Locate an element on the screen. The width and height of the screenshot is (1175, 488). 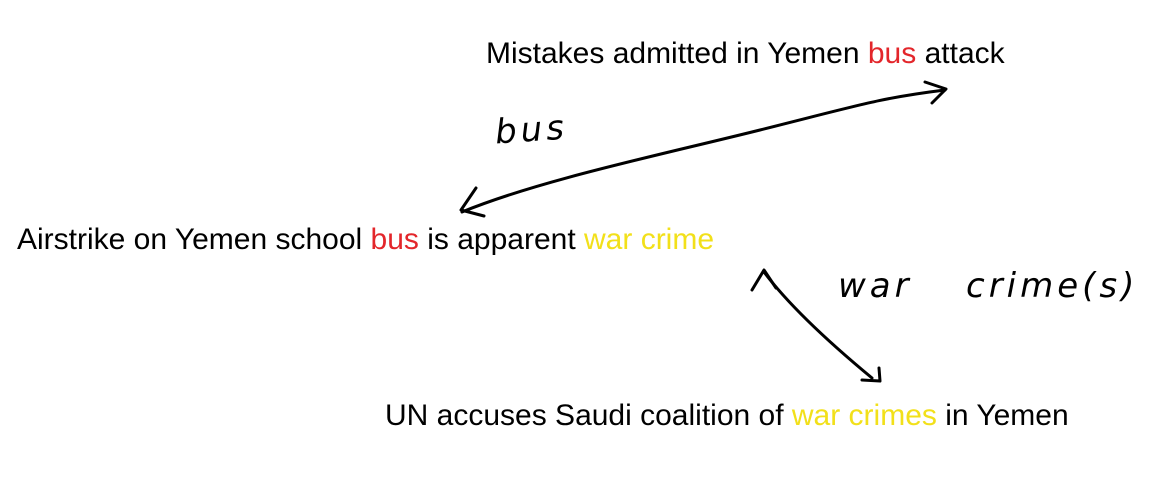
bus-link-arrowhead-bottom is located at coordinates (472, 202).